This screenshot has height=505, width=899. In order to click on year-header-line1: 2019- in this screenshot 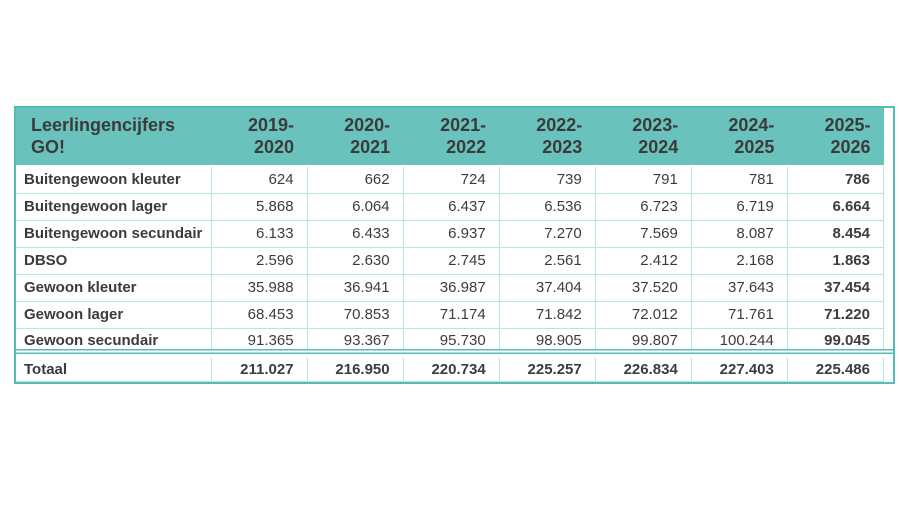, I will do `click(271, 125)`.